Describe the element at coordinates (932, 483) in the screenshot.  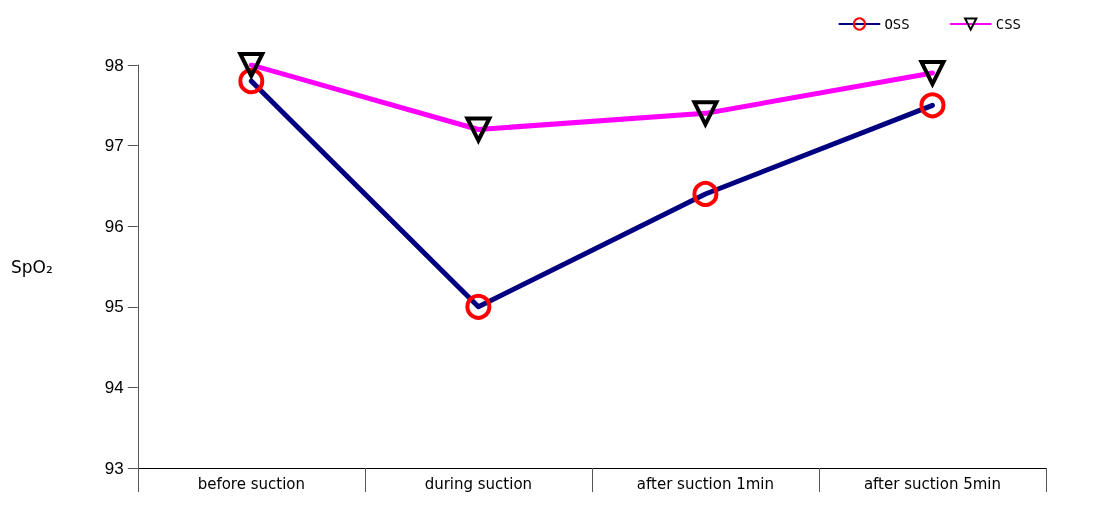
I see `x-tick-label: after suction 5min` at that location.